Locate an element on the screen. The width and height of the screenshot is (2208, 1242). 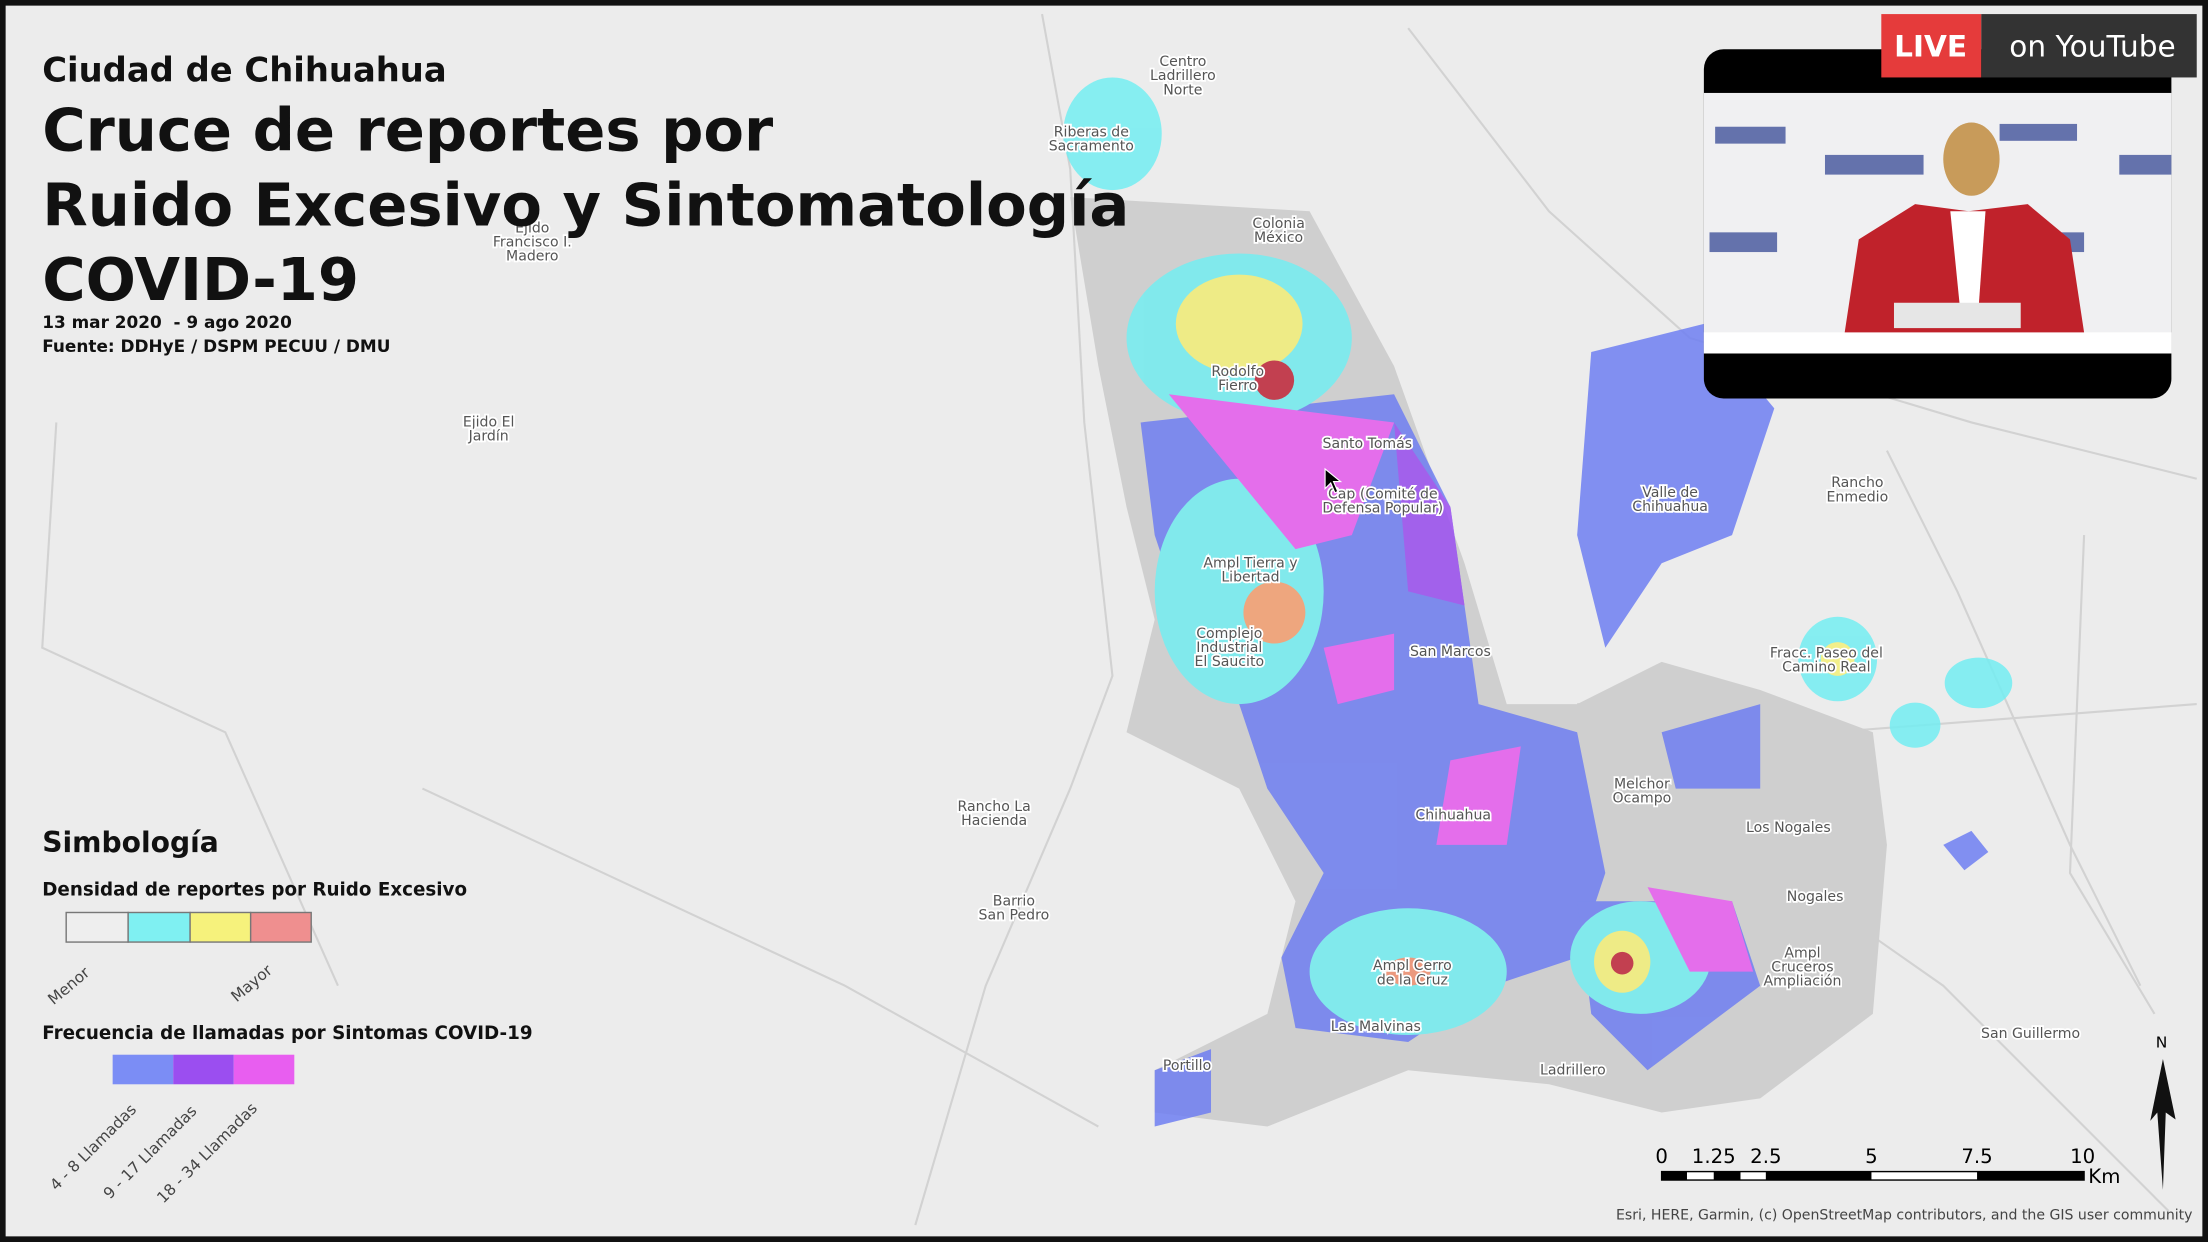
place-label: San Guillermo is located at coordinates (2030, 1034).